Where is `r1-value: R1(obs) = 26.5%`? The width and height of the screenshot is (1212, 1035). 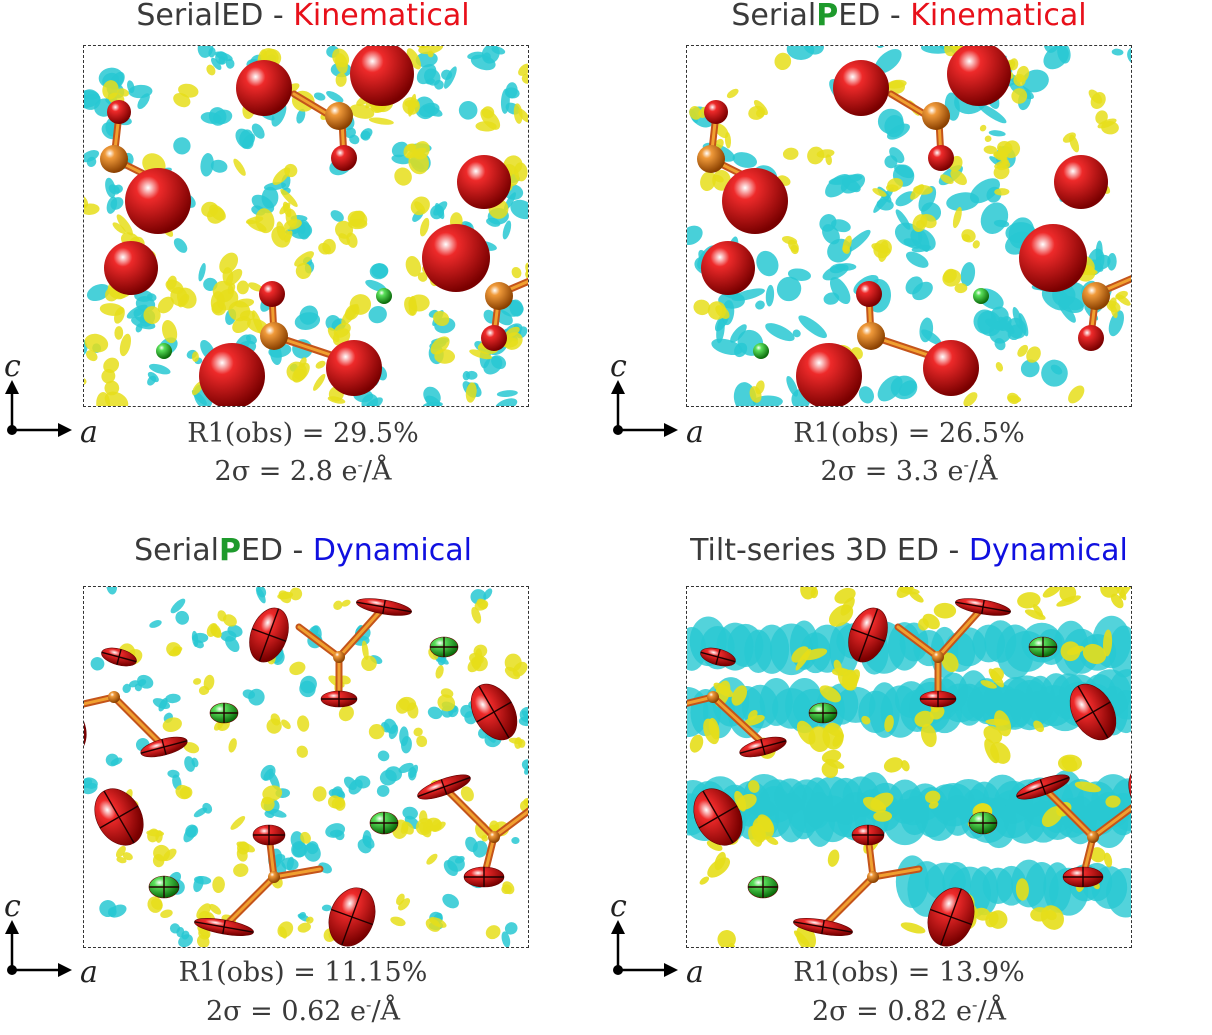 r1-value: R1(obs) = 26.5% is located at coordinates (909, 433).